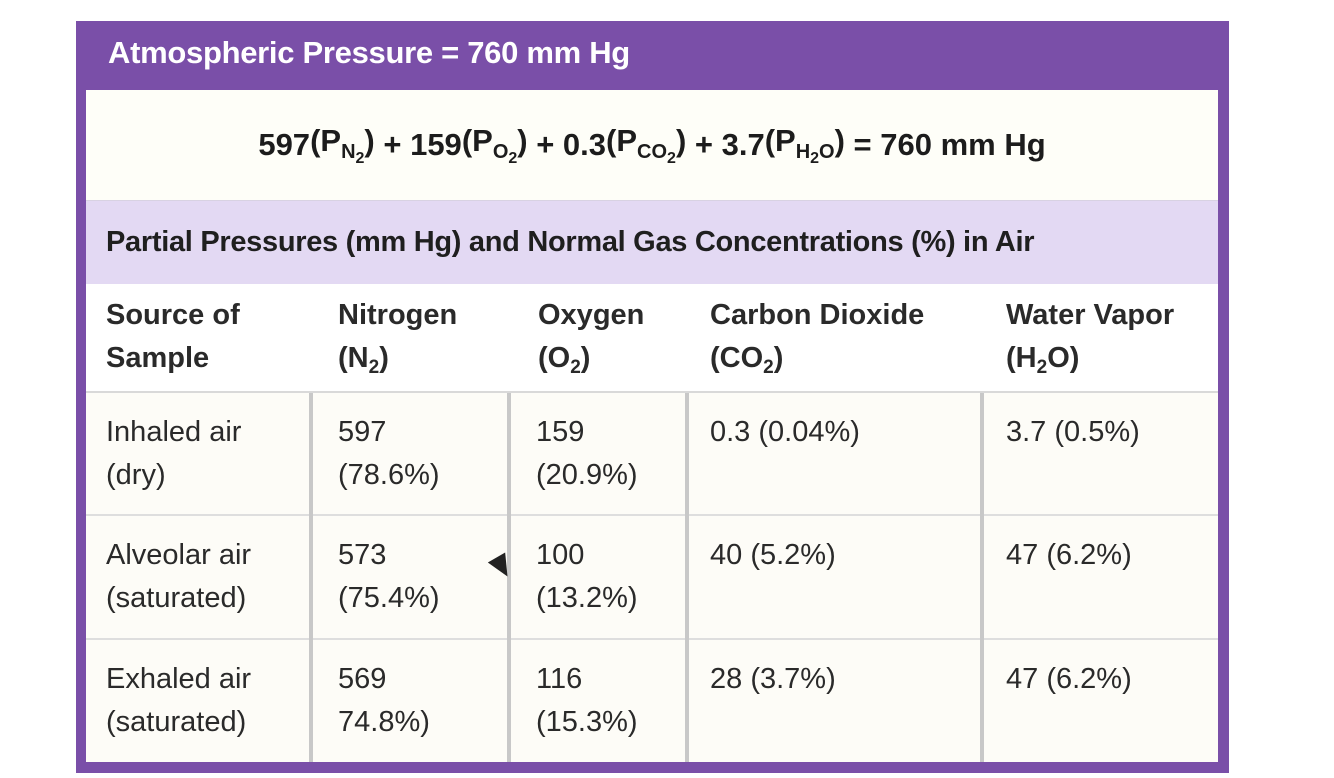 The width and height of the screenshot is (1334, 778). I want to click on header-divider, so click(652, 392).